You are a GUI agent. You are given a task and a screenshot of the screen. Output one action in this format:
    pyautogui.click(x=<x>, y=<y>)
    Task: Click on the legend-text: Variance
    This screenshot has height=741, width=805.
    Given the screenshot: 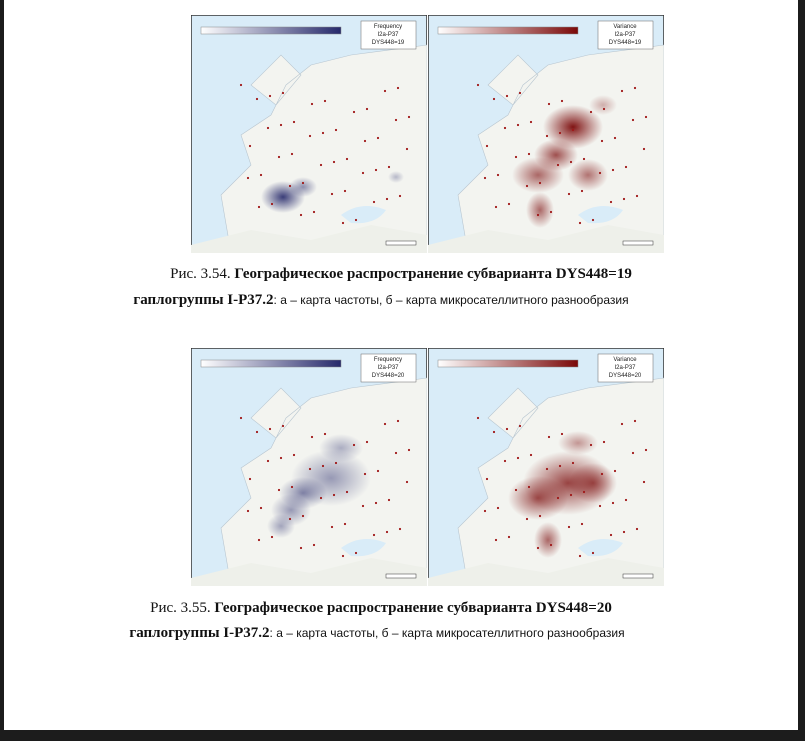 What is the action you would take?
    pyautogui.click(x=625, y=27)
    